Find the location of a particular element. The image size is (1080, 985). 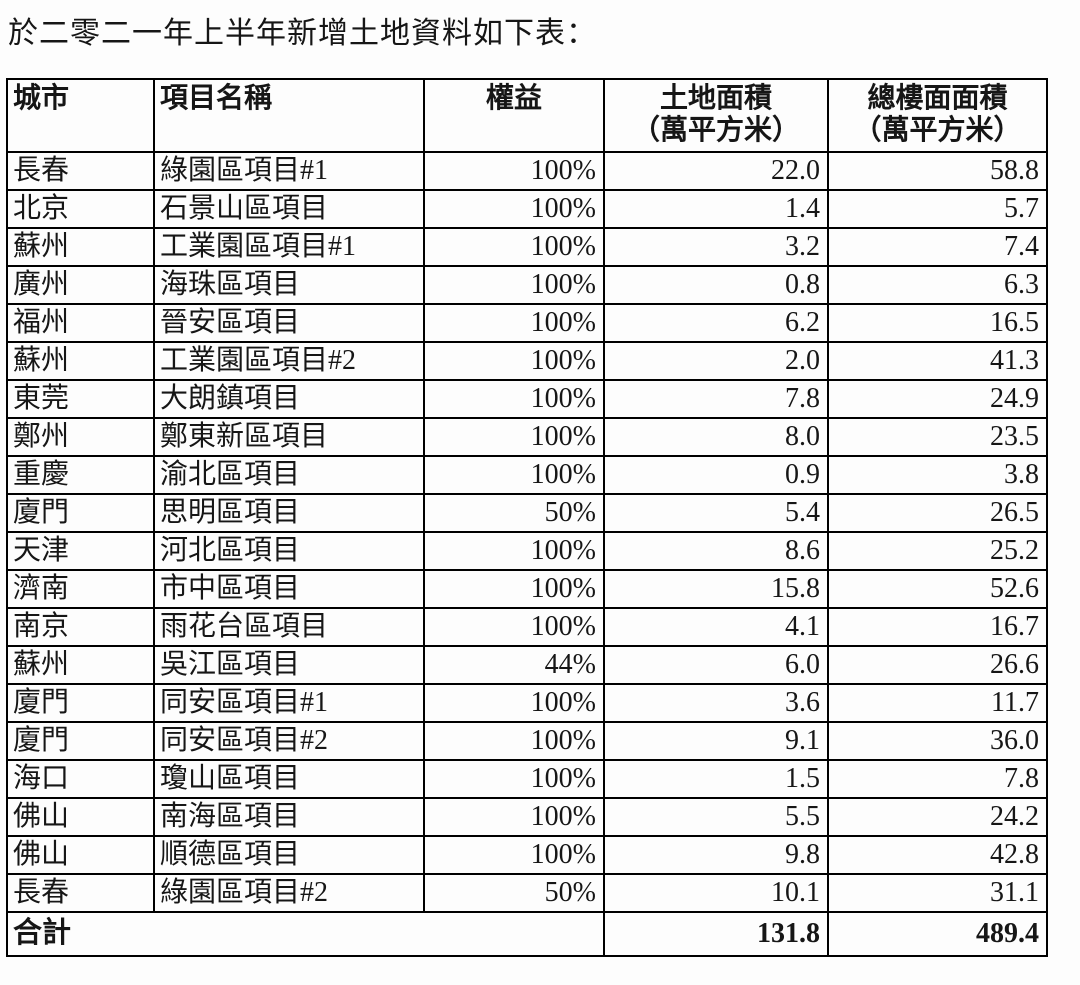

header-land-area-line2: （萬平方米） is located at coordinates (715, 131).